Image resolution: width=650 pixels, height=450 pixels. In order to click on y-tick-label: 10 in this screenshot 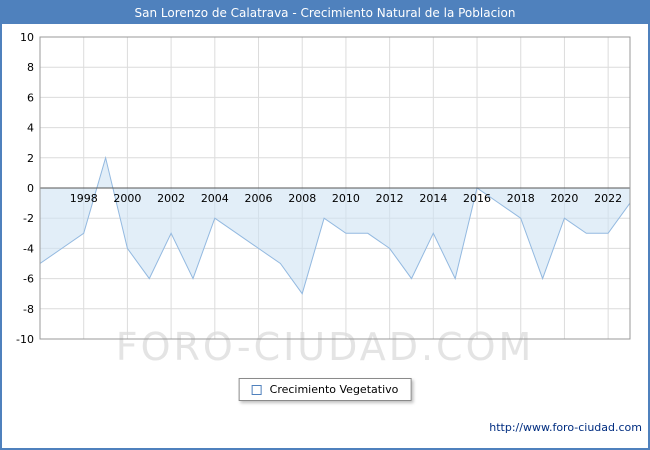, I will do `click(27, 37)`.